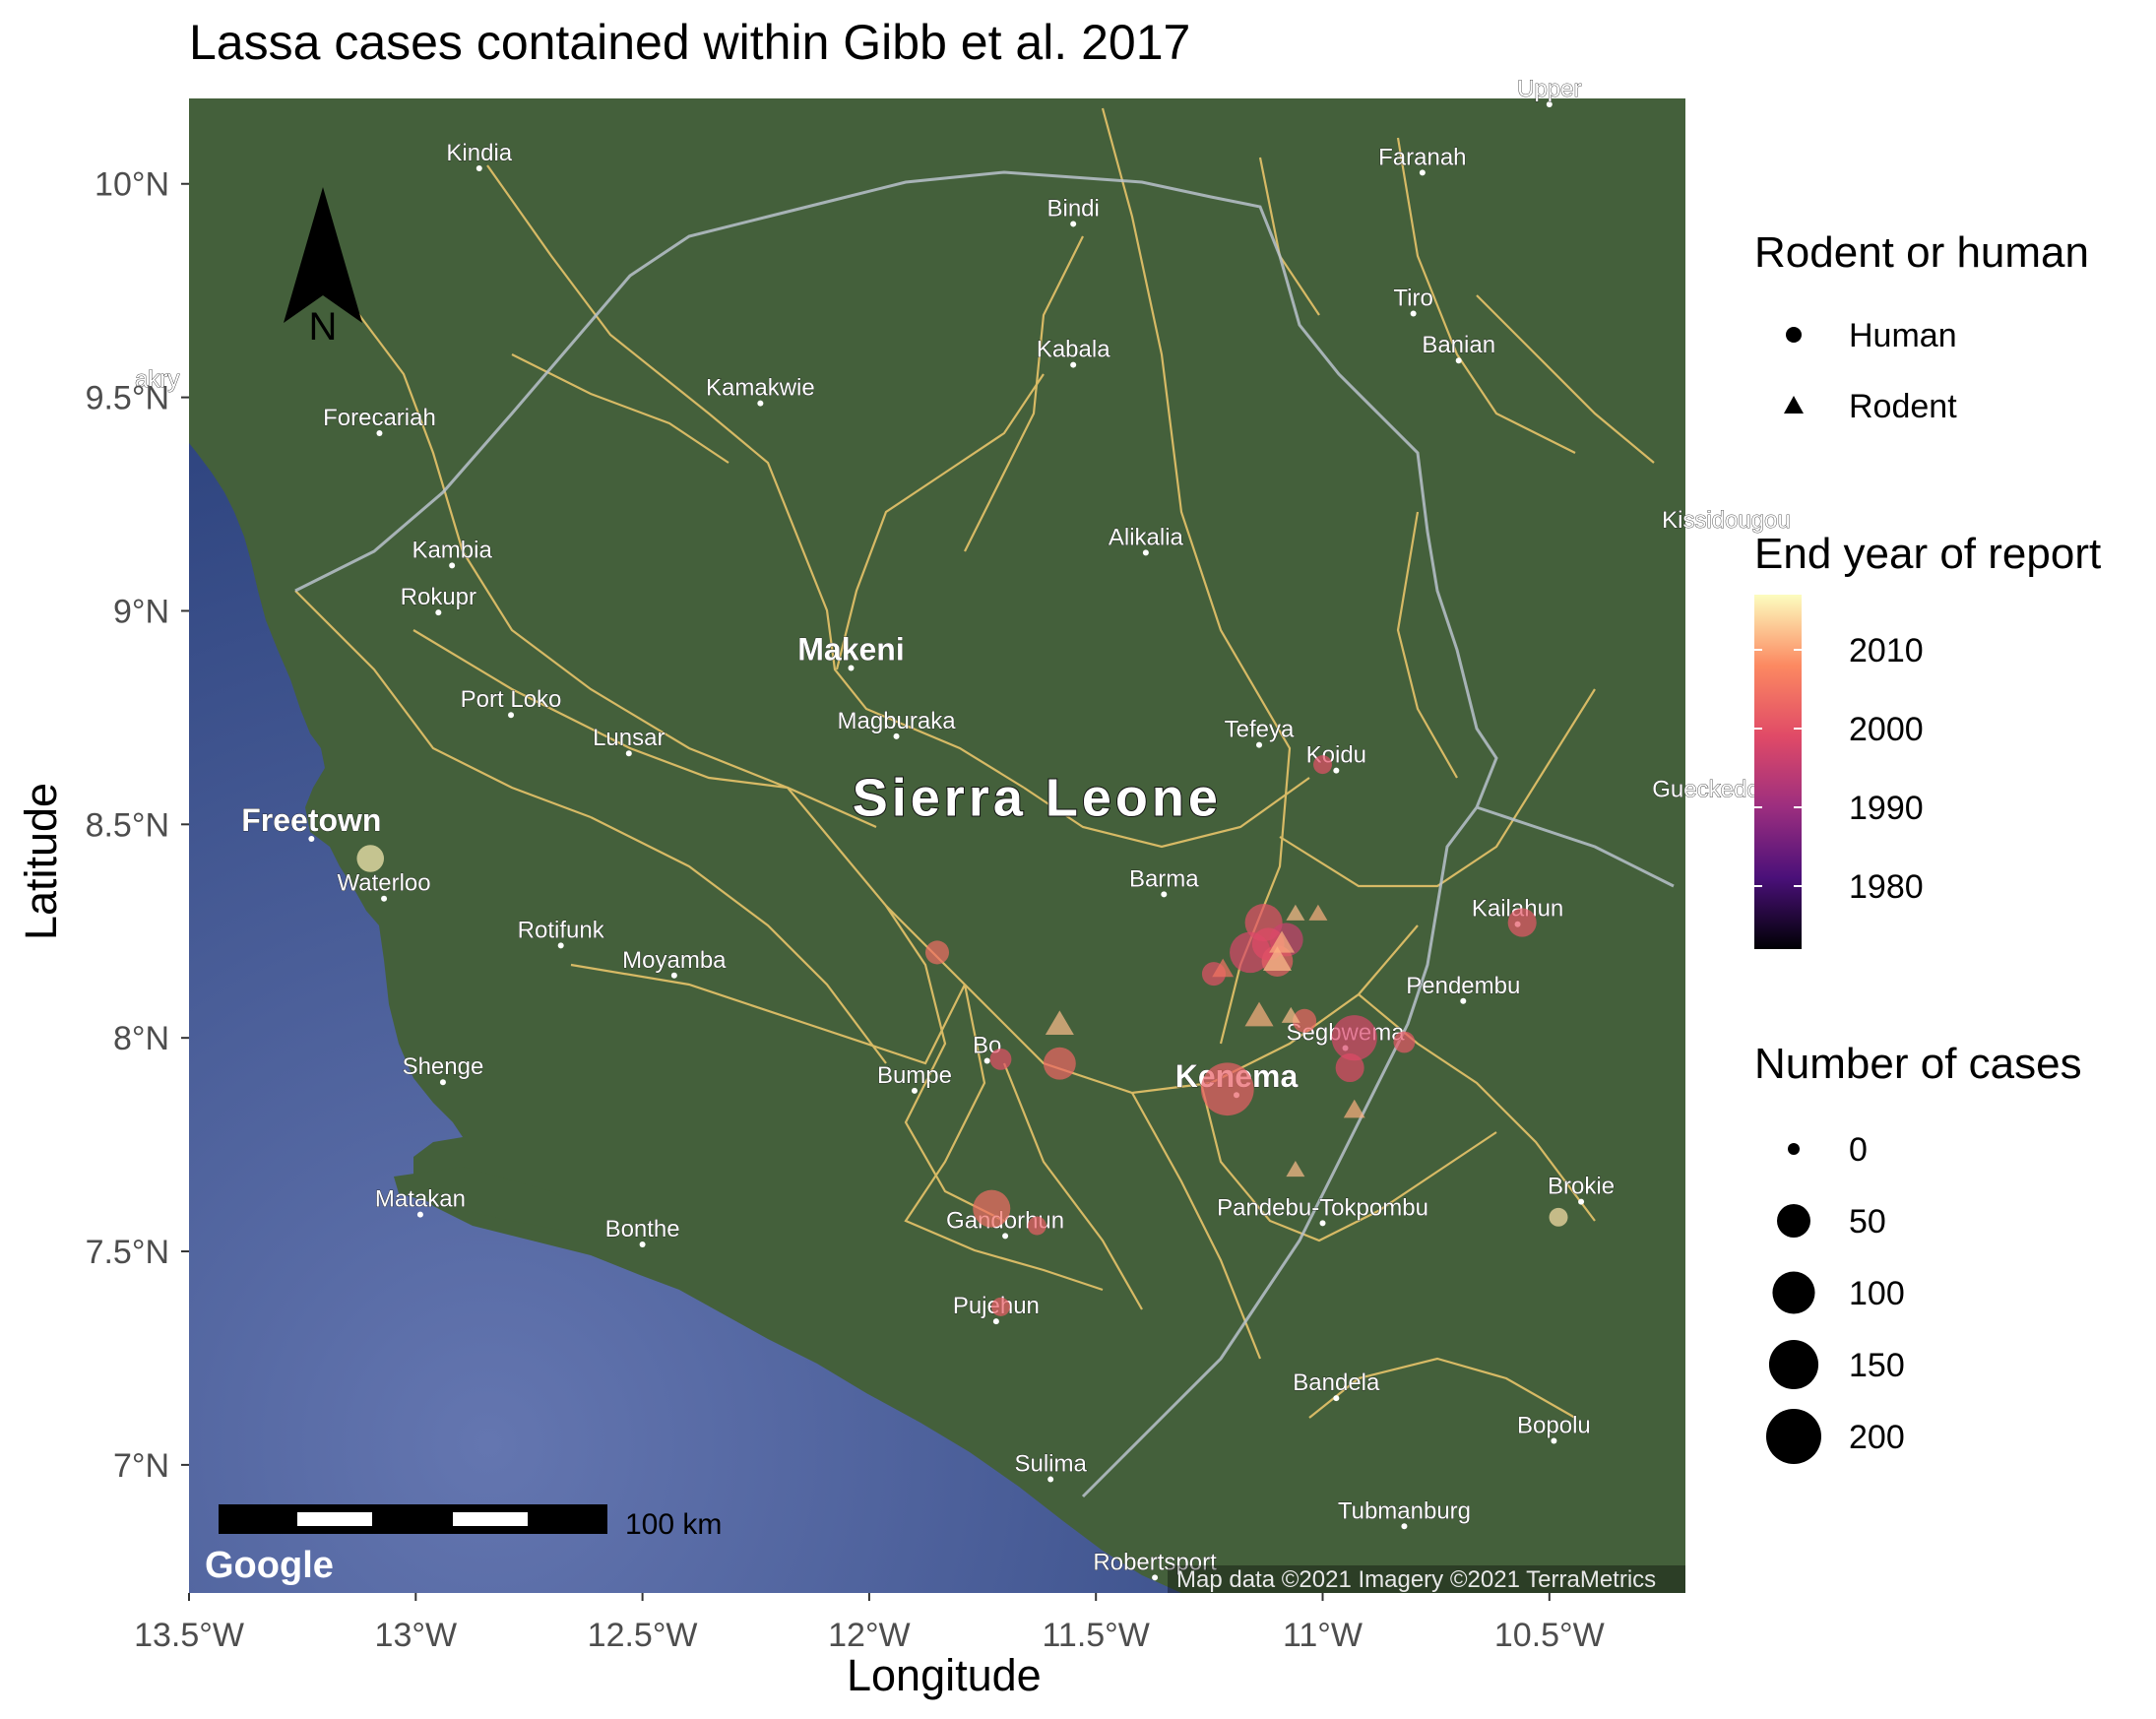  What do you see at coordinates (1097, 1636) in the screenshot?
I see `x-tick-label: 11.5°W` at bounding box center [1097, 1636].